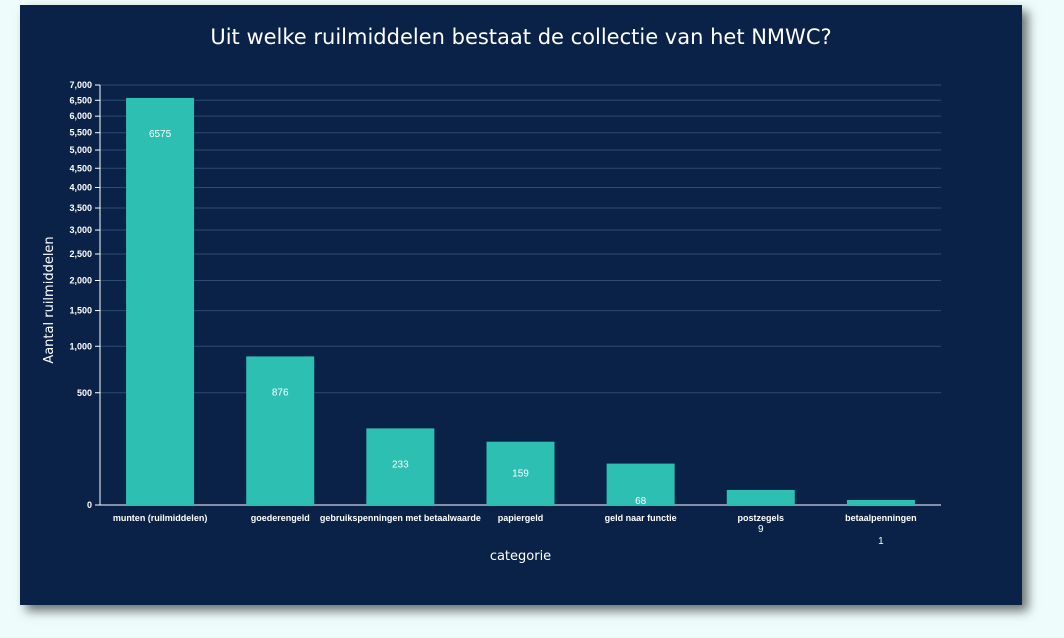  What do you see at coordinates (80, 116) in the screenshot?
I see `y-tick-label: 6,000` at bounding box center [80, 116].